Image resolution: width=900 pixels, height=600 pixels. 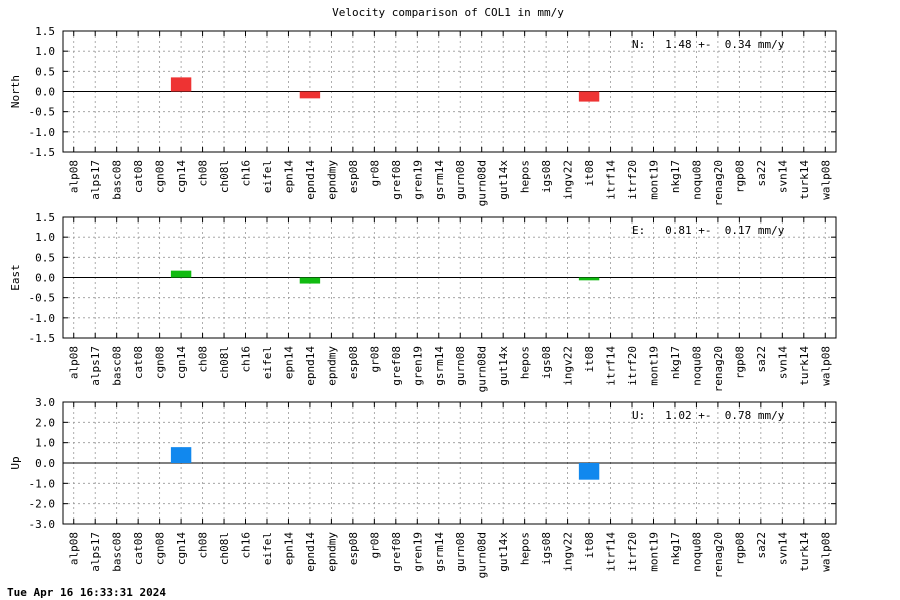 I want to click on bar-epnd14, so click(x=310, y=95).